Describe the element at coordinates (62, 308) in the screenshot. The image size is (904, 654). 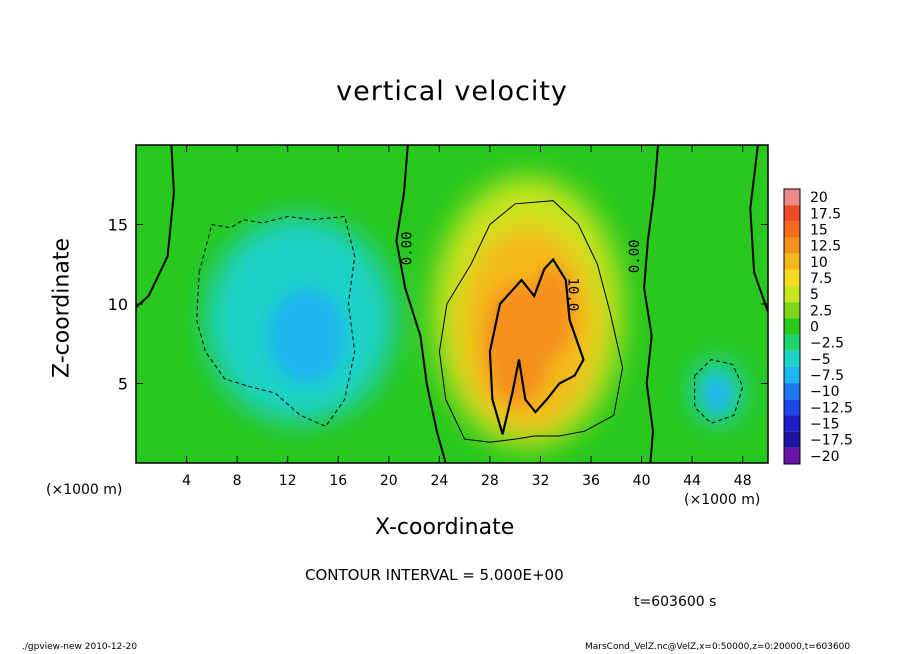
I see `y-axis-label: Z-coordinate` at that location.